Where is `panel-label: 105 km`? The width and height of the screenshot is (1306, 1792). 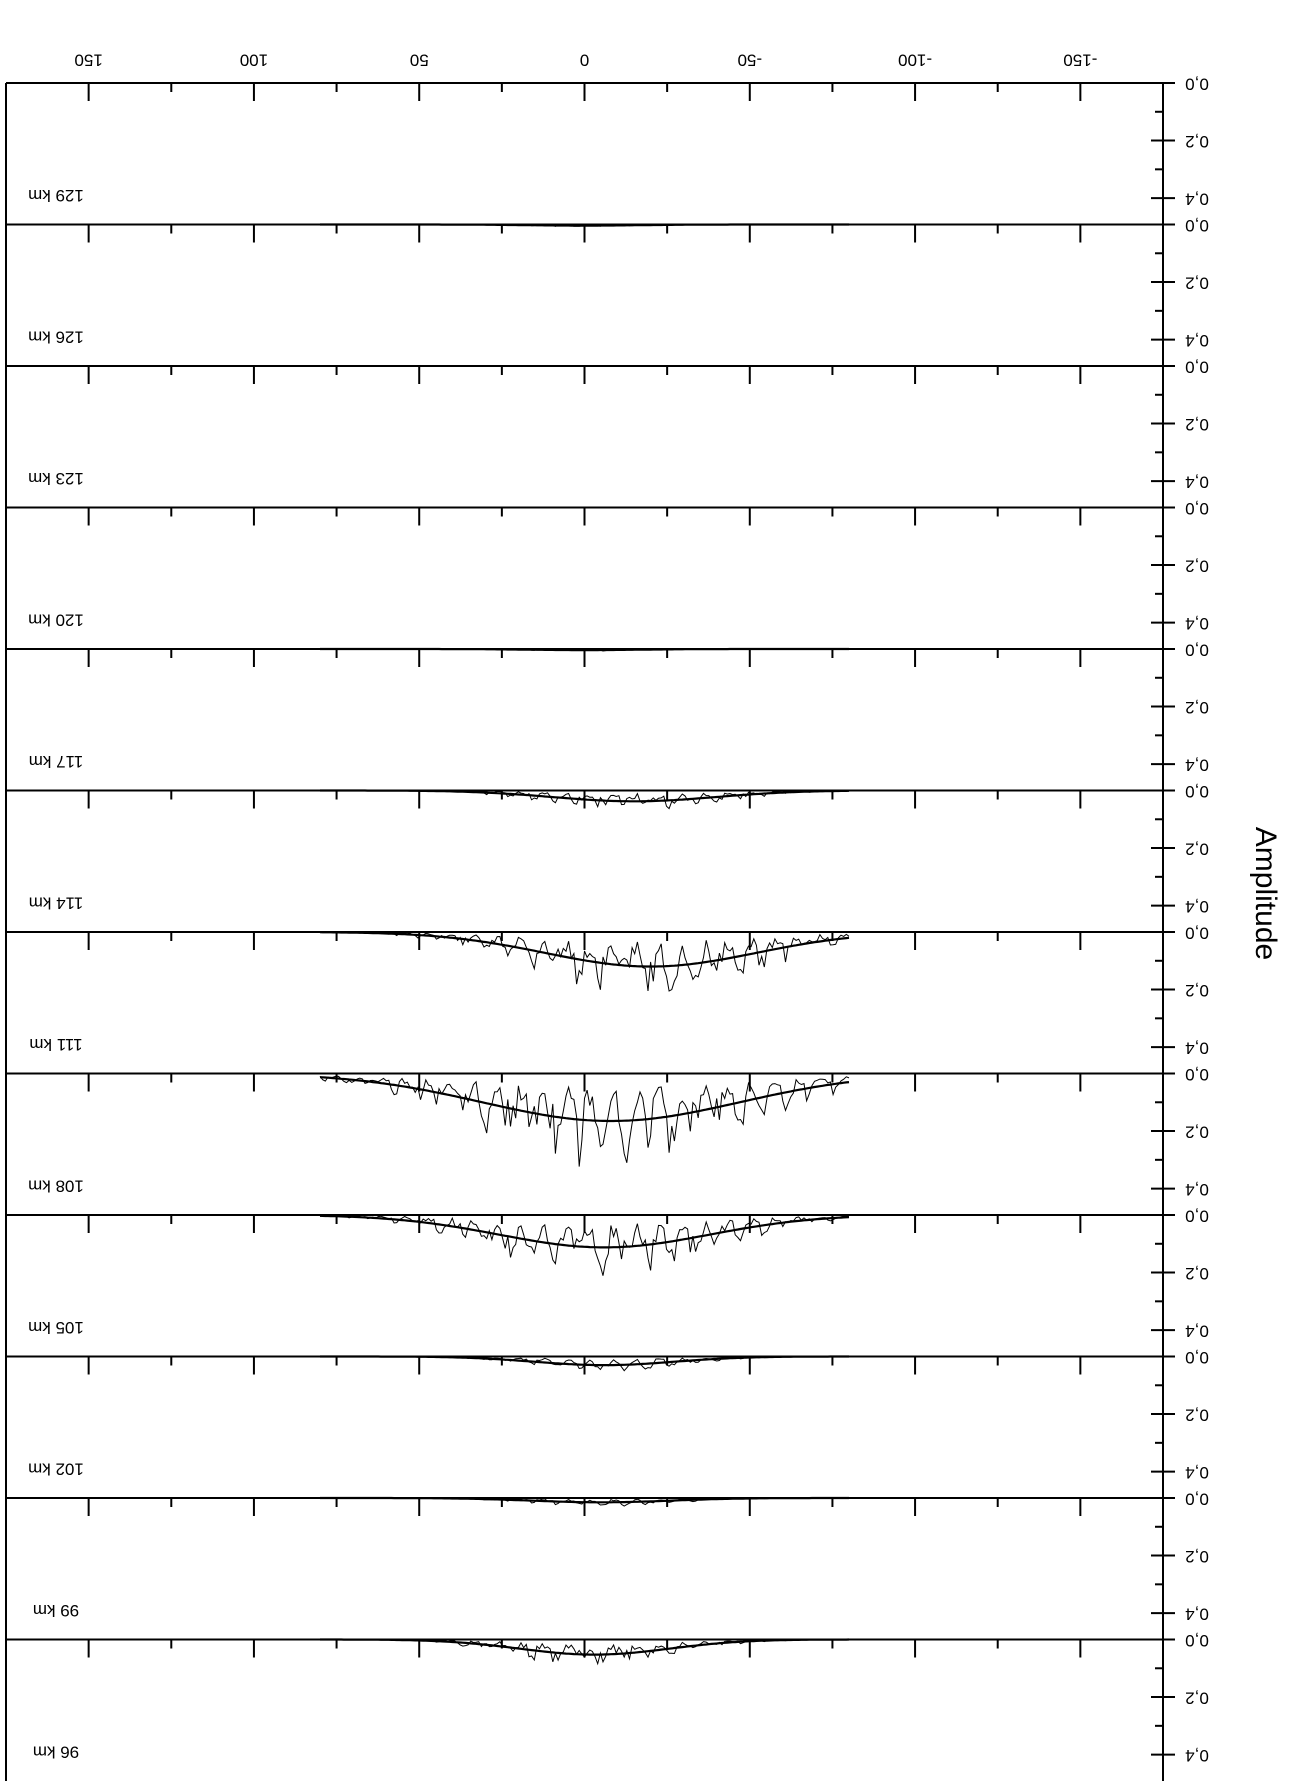
panel-label: 105 km is located at coordinates (56, 1327).